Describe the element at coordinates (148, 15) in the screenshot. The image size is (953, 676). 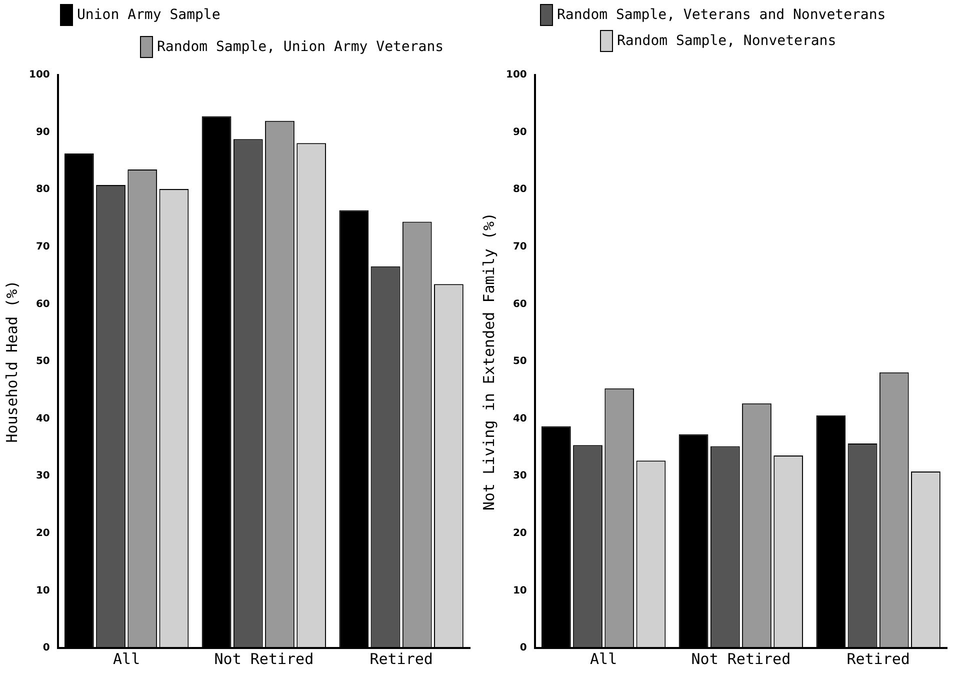
I see `legend-label: Union Army Sample` at that location.